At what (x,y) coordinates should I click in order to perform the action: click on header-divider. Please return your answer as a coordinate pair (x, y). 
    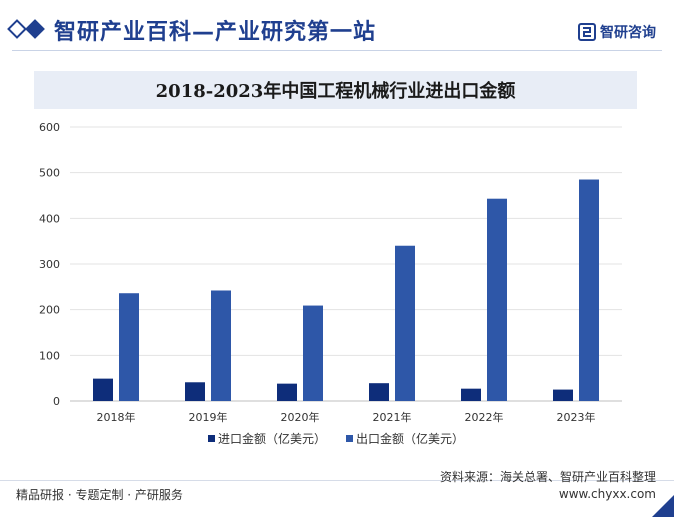
    Looking at the image, I should click on (337, 50).